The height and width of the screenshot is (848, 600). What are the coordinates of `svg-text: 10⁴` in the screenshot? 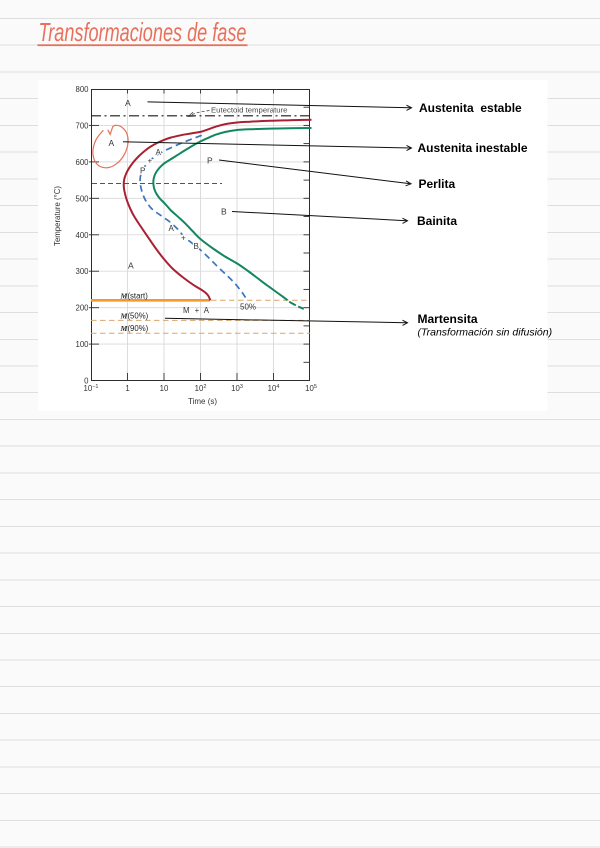 It's located at (274, 388).